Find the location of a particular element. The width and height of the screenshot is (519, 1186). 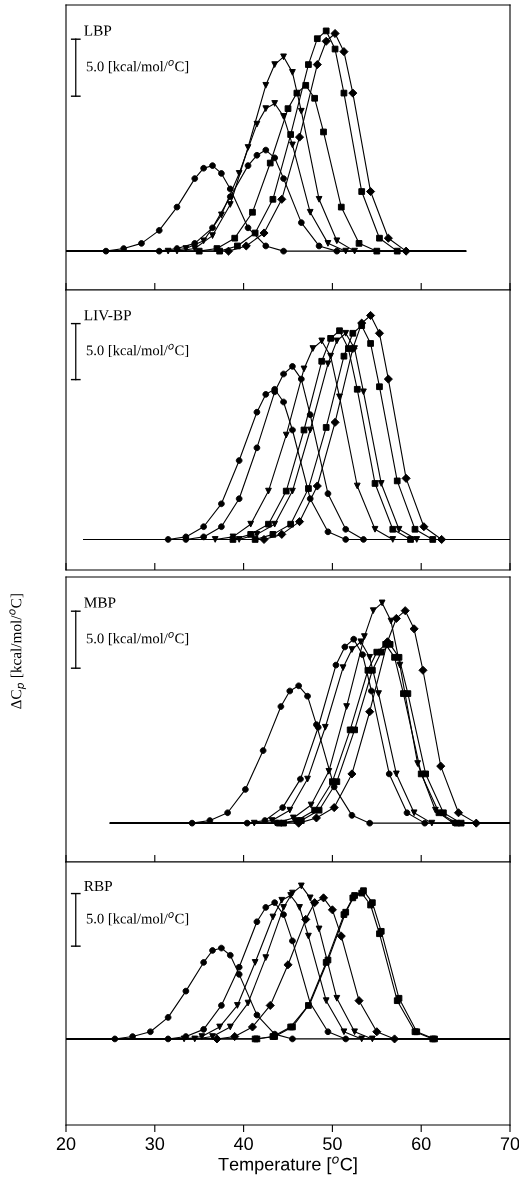

x-tick-label: 40 is located at coordinates (243, 1144).